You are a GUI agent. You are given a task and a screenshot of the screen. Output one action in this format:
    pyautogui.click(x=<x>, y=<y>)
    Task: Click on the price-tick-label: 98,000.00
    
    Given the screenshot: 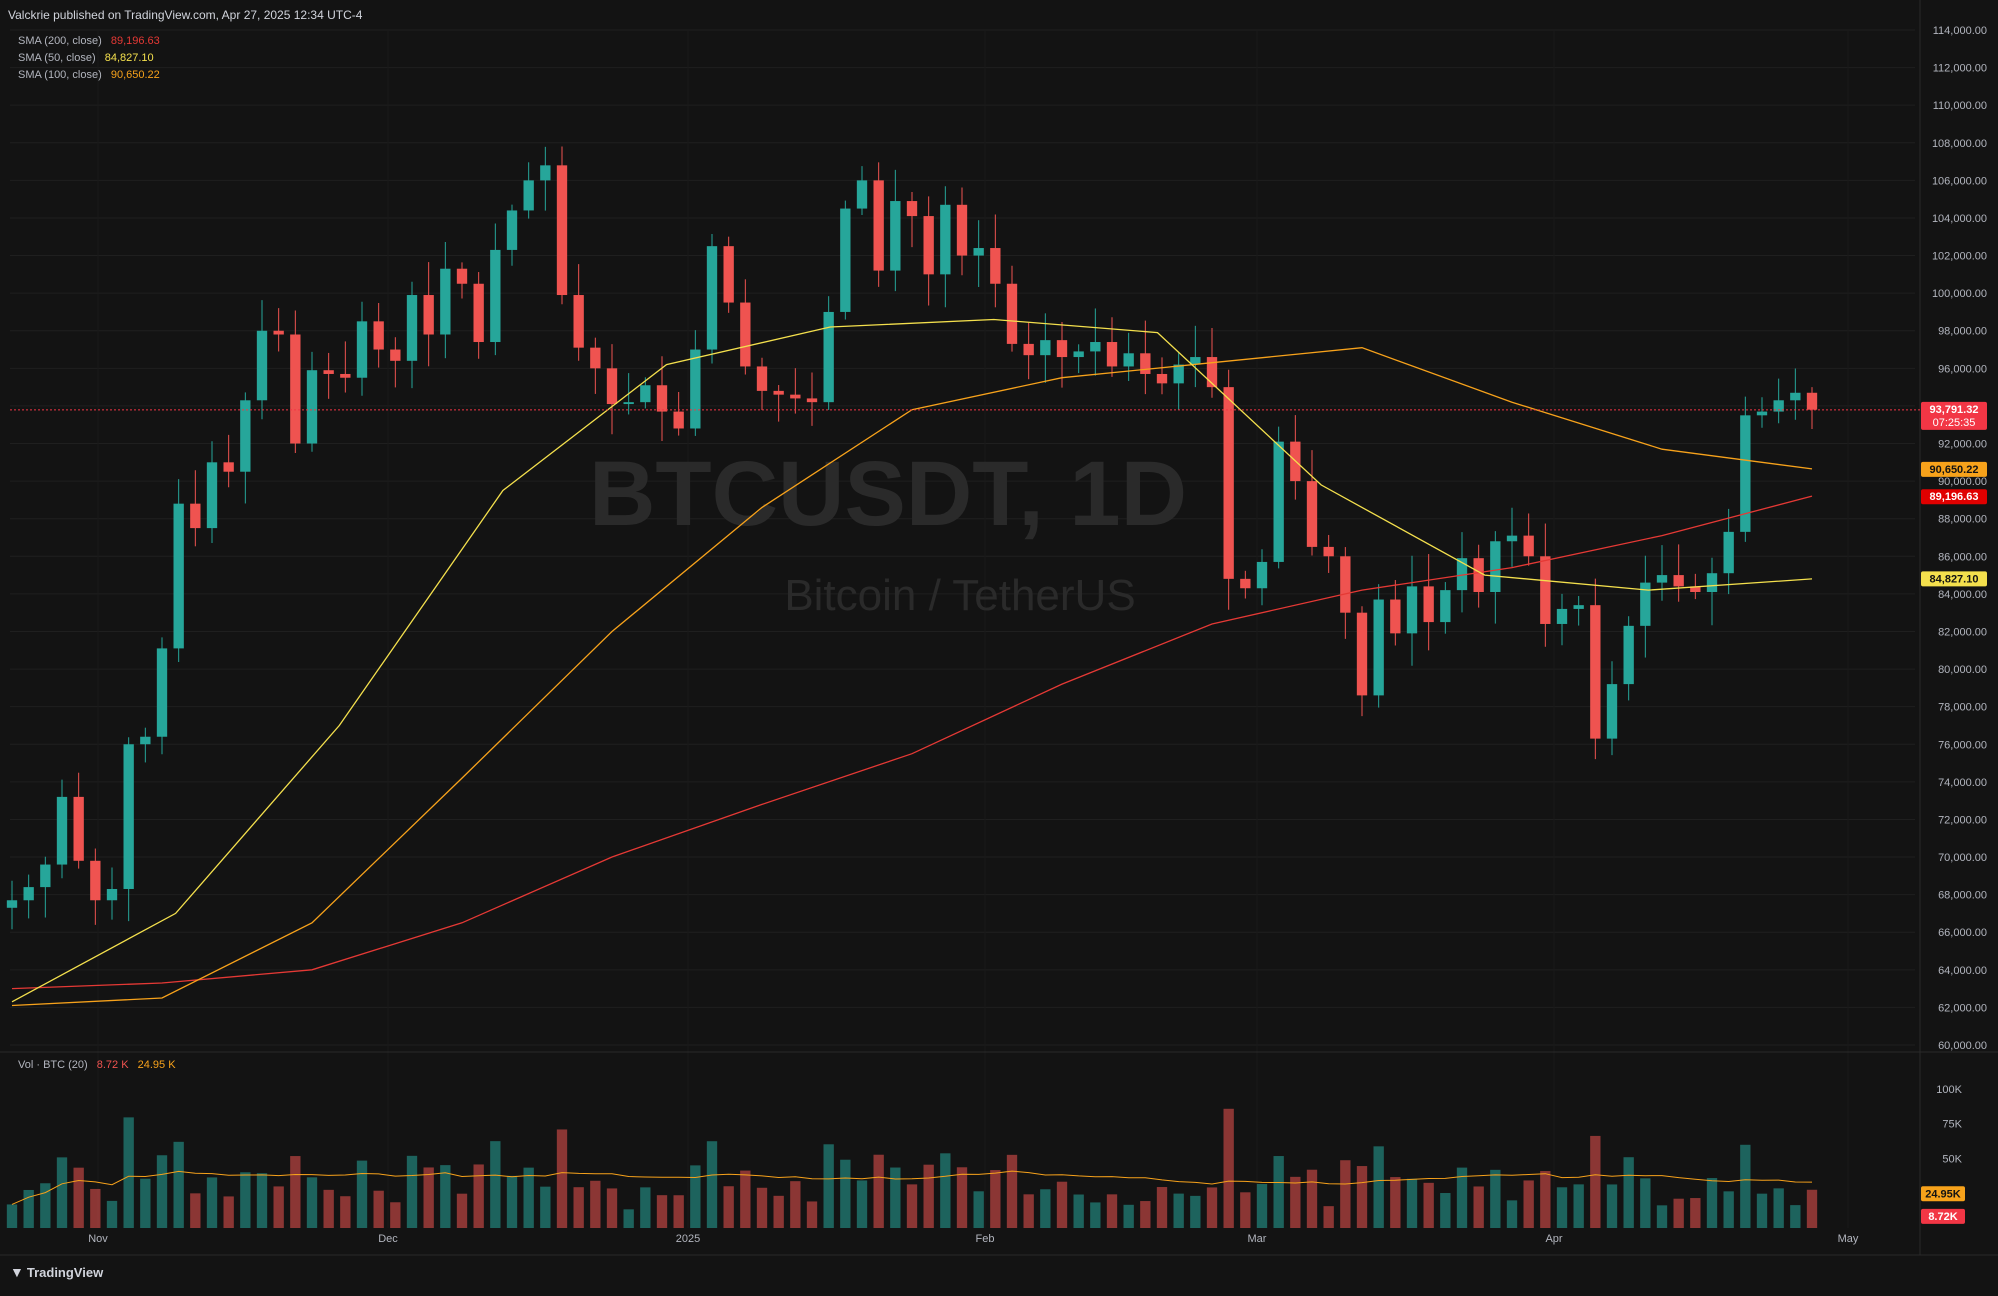 What is the action you would take?
    pyautogui.click(x=1962, y=332)
    